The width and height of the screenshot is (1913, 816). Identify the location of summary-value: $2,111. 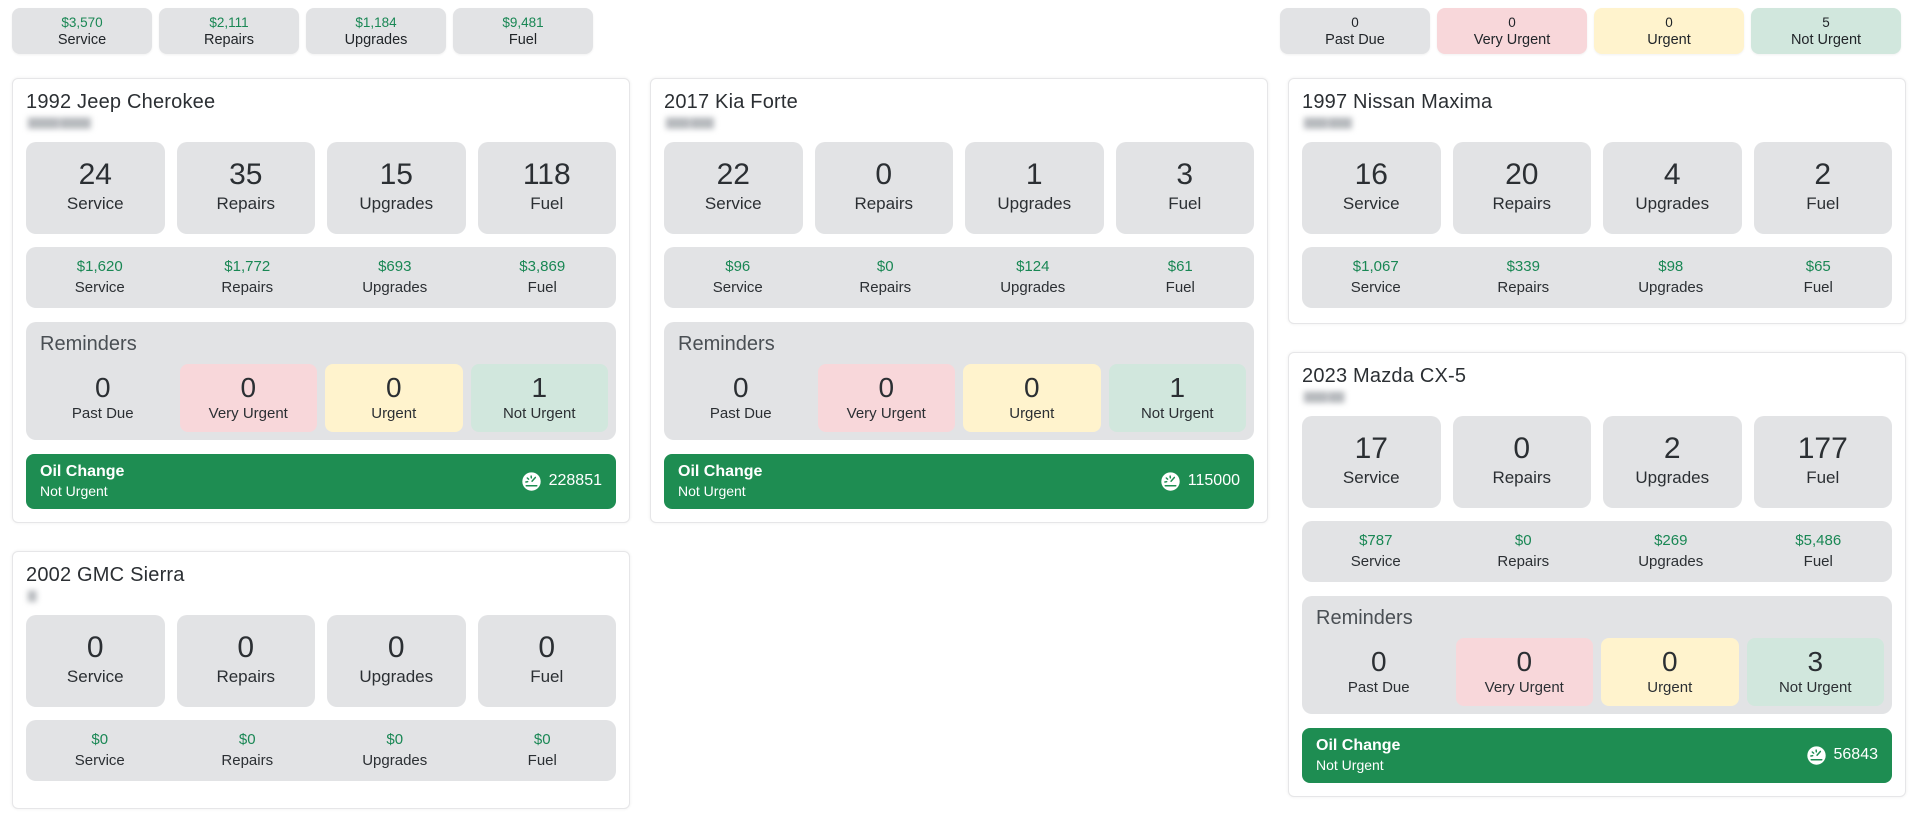
(229, 22).